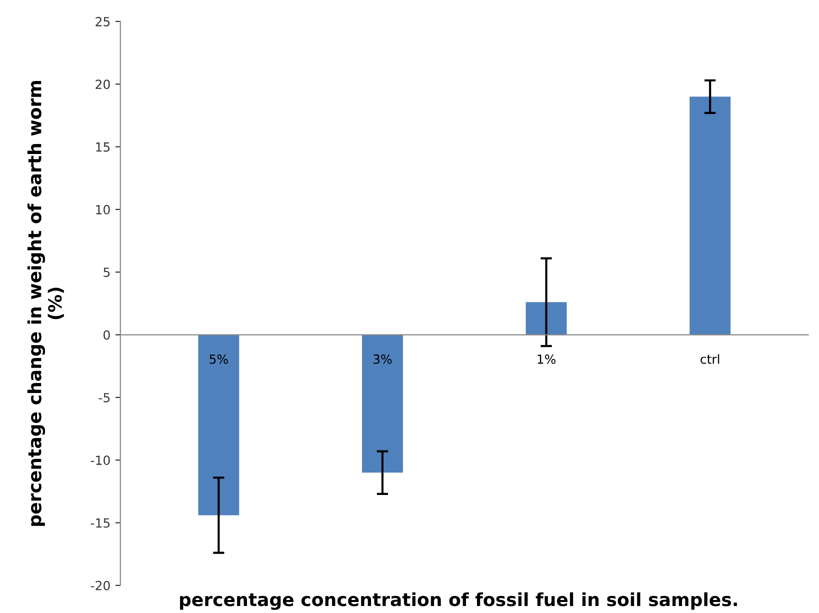 Image resolution: width=819 pixels, height=613 pixels. Describe the element at coordinates (103, 21) in the screenshot. I see `y-tick-label: 25` at that location.